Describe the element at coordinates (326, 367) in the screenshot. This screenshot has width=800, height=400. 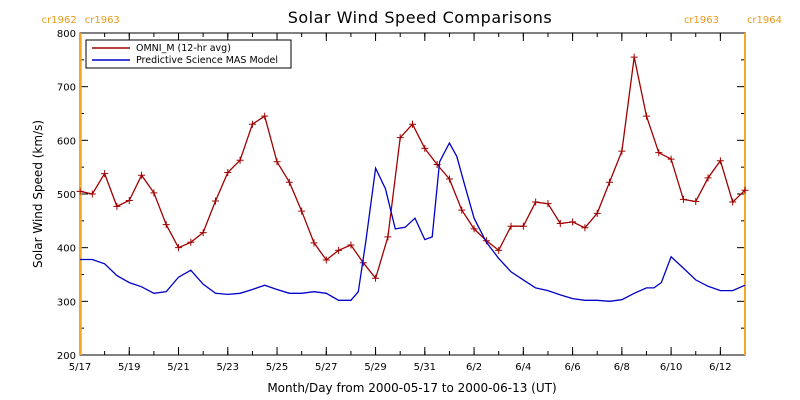
I see `x-tick-label: 5/27` at that location.